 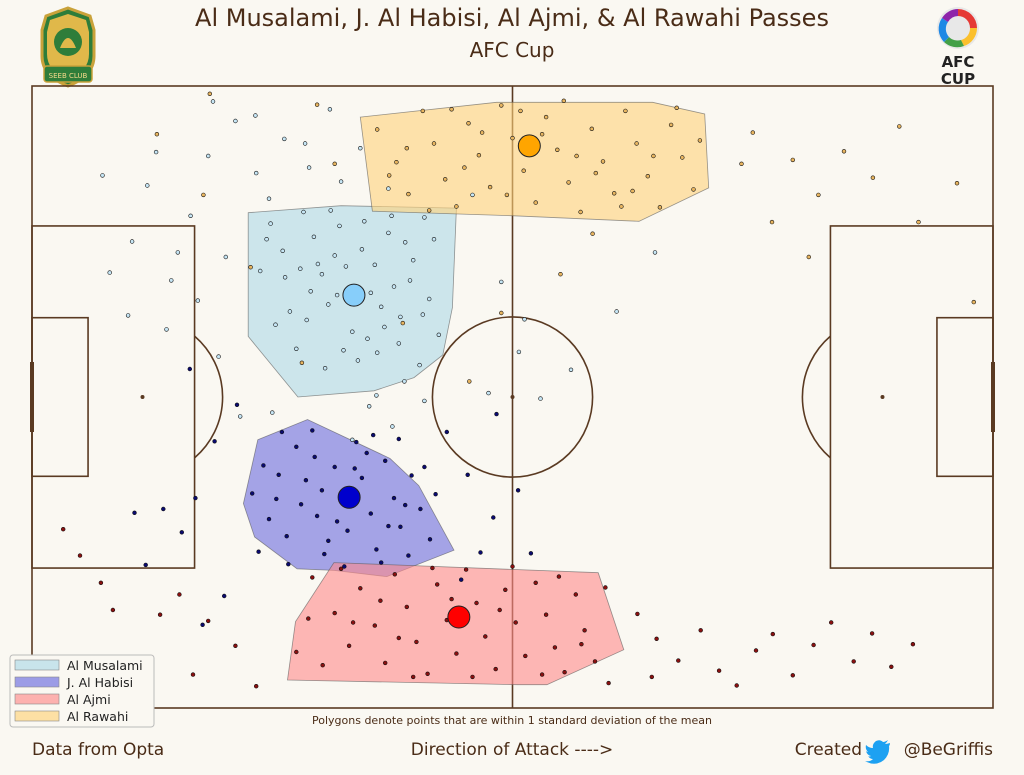 I want to click on right-penalty-arc, so click(x=816, y=397).